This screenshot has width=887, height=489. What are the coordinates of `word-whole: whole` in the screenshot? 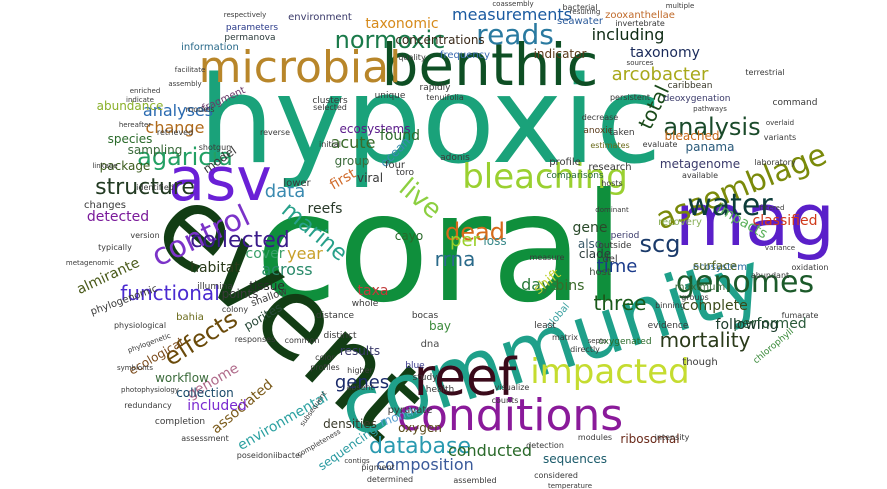 It's located at (365, 304).